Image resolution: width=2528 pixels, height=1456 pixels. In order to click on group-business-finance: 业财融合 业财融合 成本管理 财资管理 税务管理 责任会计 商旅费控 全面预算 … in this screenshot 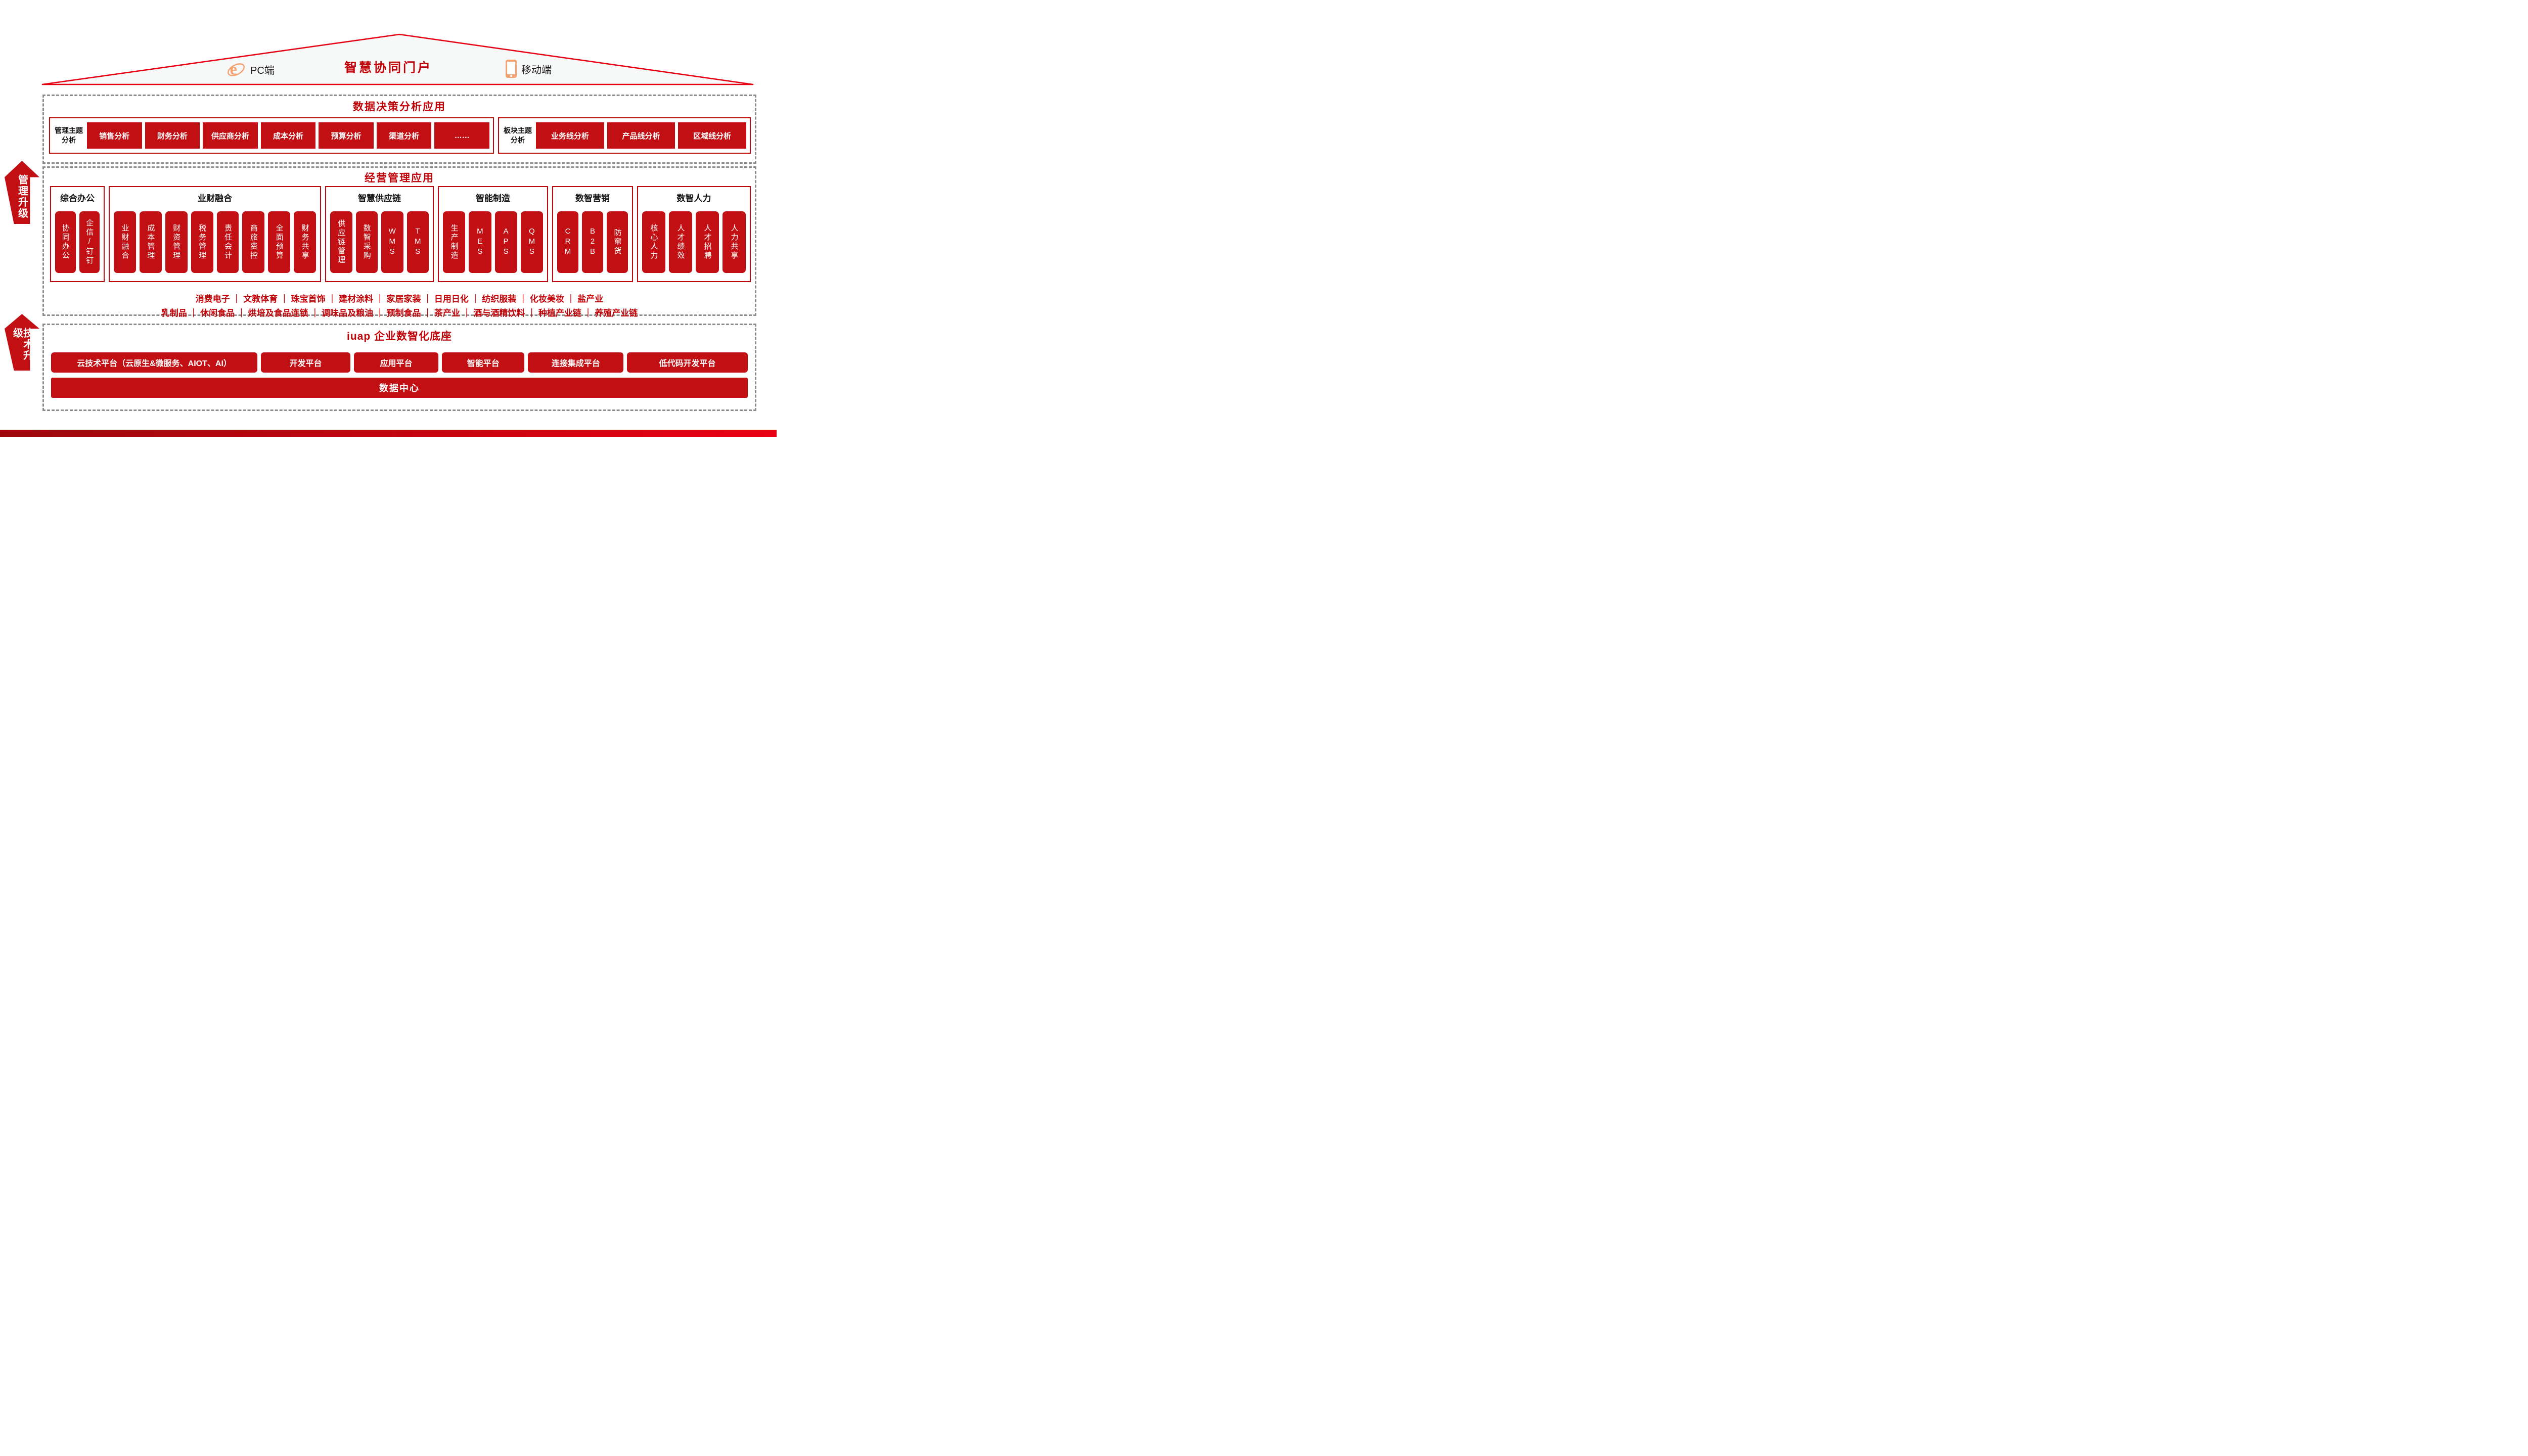, I will do `click(215, 234)`.